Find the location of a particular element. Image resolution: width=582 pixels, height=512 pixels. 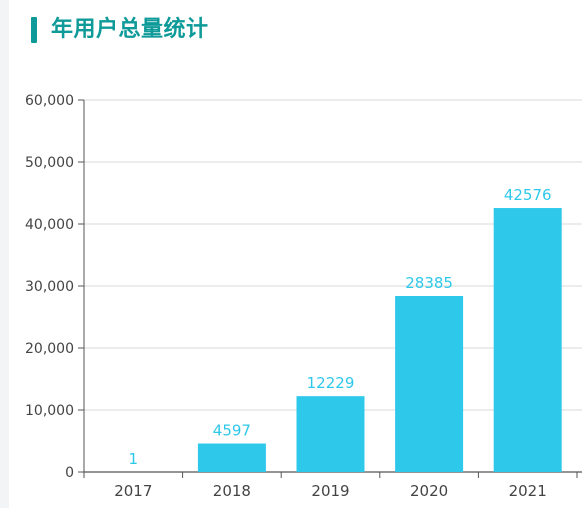

x-tick-label-2020: 2020 is located at coordinates (429, 491).